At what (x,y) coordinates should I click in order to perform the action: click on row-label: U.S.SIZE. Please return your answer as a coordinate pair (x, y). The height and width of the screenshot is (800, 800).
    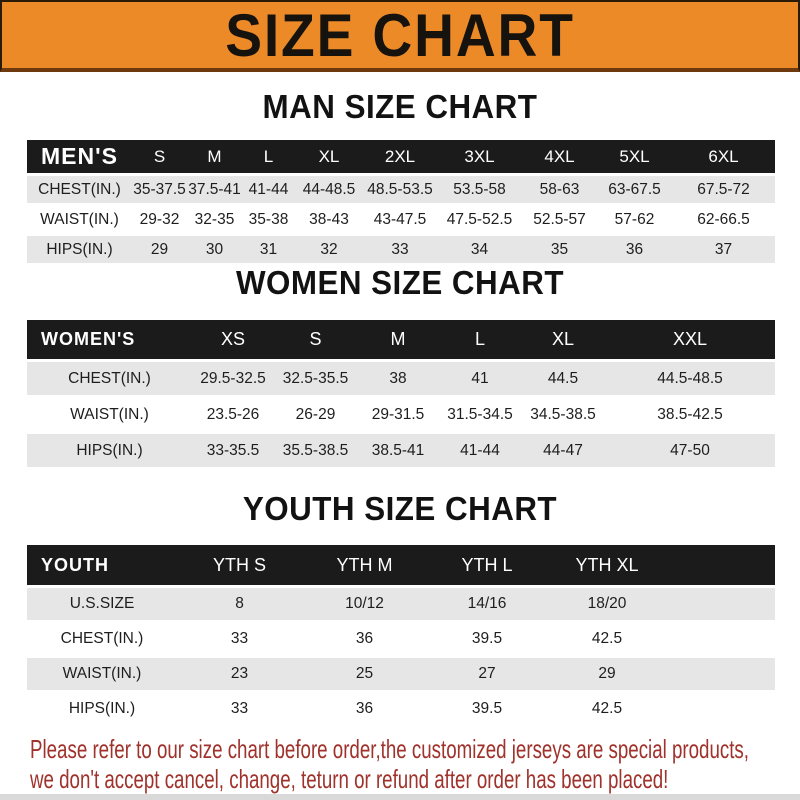
    Looking at the image, I should click on (102, 604).